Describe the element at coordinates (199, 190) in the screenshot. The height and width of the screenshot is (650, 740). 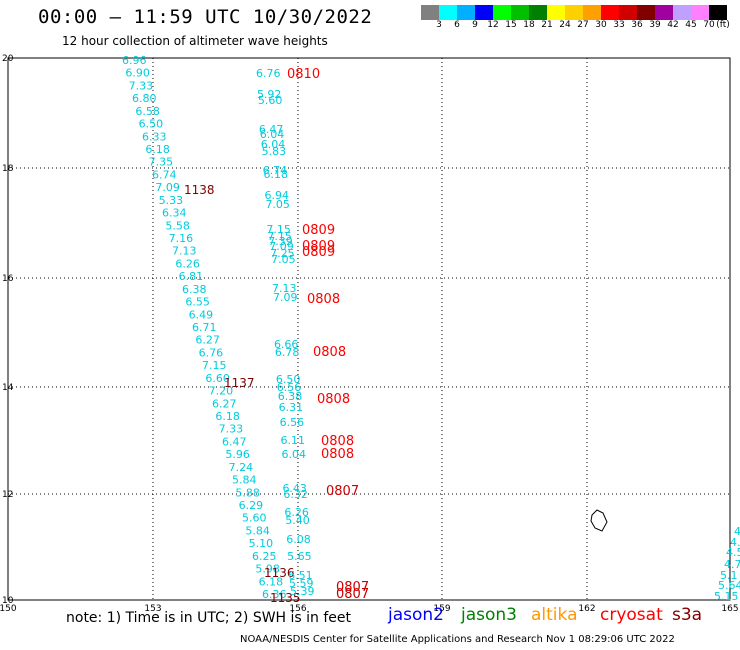
I see `track-time-label: 1138` at that location.